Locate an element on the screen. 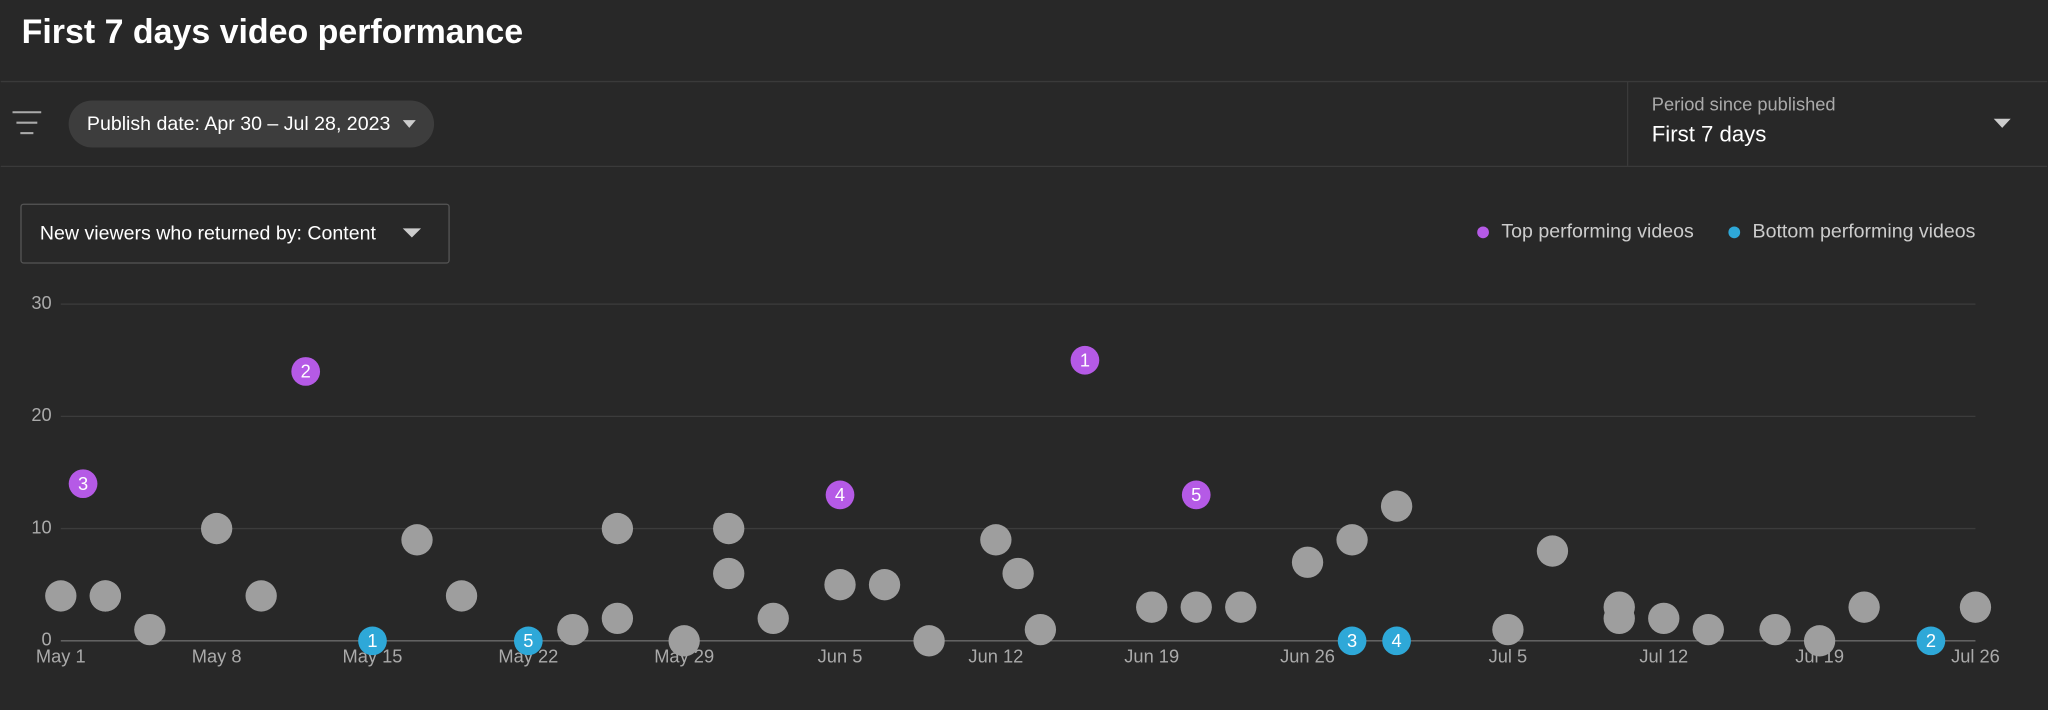 The width and height of the screenshot is (2048, 710). y-tick-label: 0 is located at coordinates (46, 639).